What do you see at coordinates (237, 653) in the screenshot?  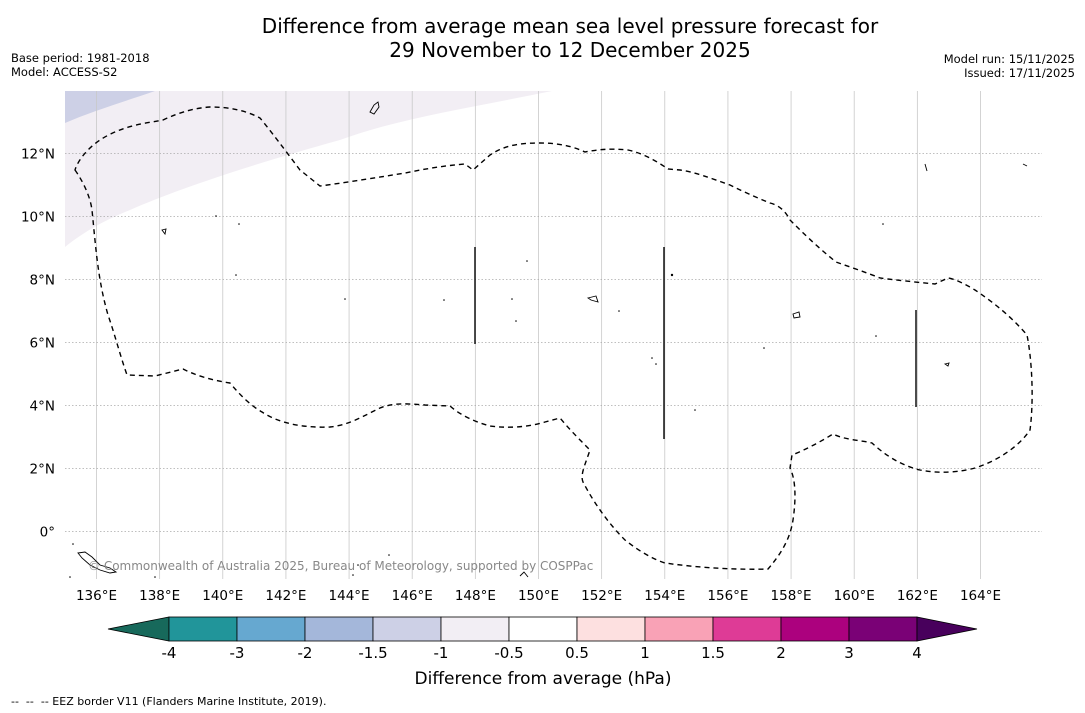 I see `colorbar-label: -3` at bounding box center [237, 653].